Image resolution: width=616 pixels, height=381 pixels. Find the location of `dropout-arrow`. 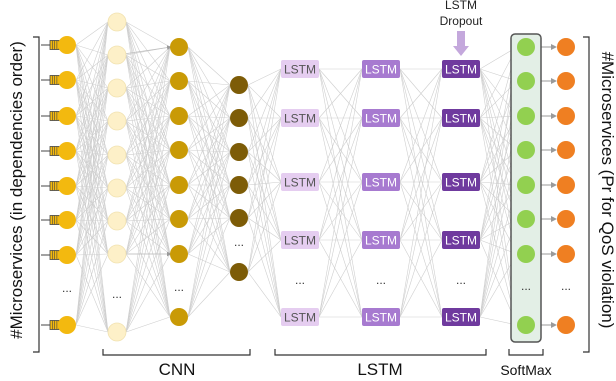

dropout-arrow is located at coordinates (461, 43).